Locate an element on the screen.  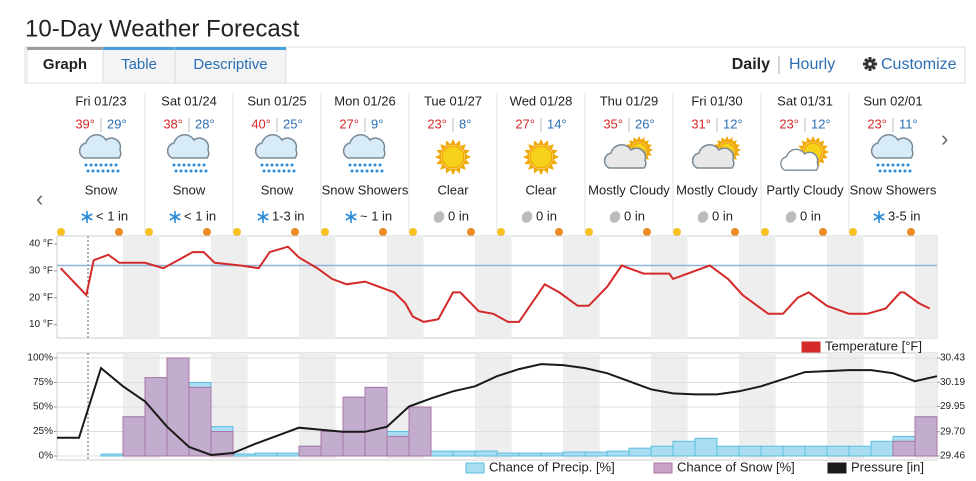
tab-accent is located at coordinates (139, 48).